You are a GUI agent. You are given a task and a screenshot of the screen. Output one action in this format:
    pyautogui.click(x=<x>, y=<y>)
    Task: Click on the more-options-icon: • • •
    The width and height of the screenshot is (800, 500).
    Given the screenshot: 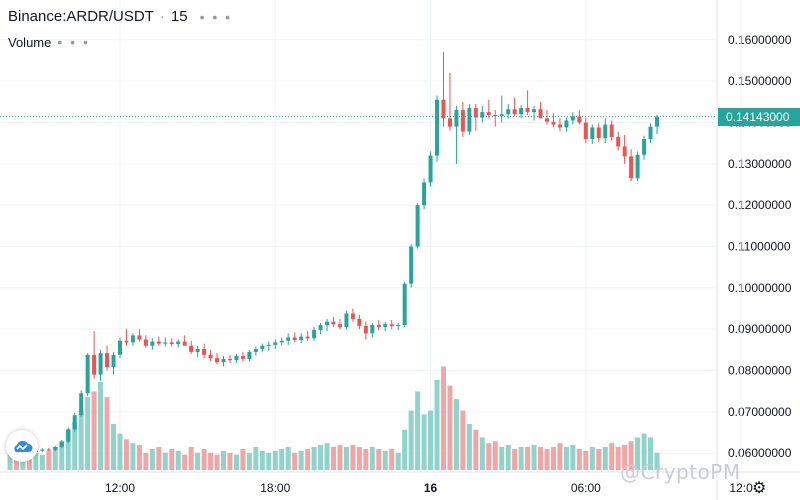 What is the action you would take?
    pyautogui.click(x=216, y=16)
    